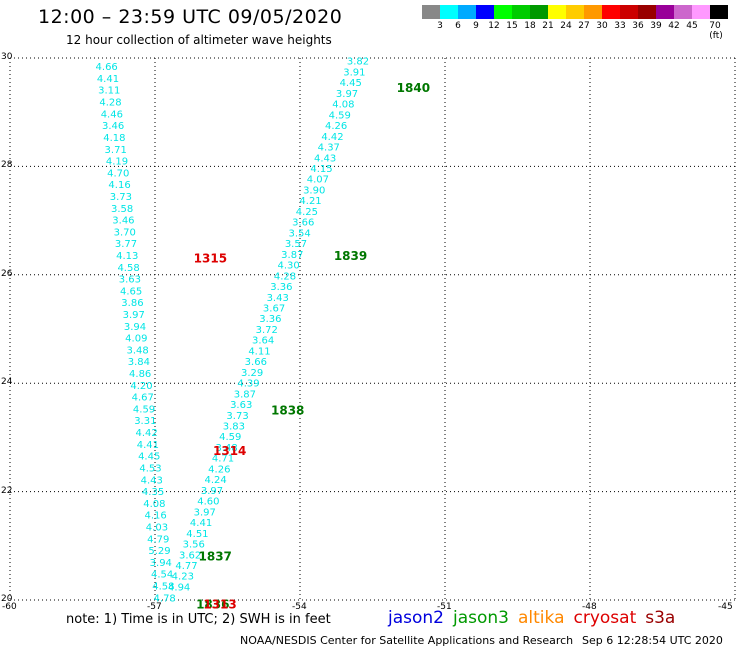  I want to click on wave-height-value: 3.86, so click(132, 303).